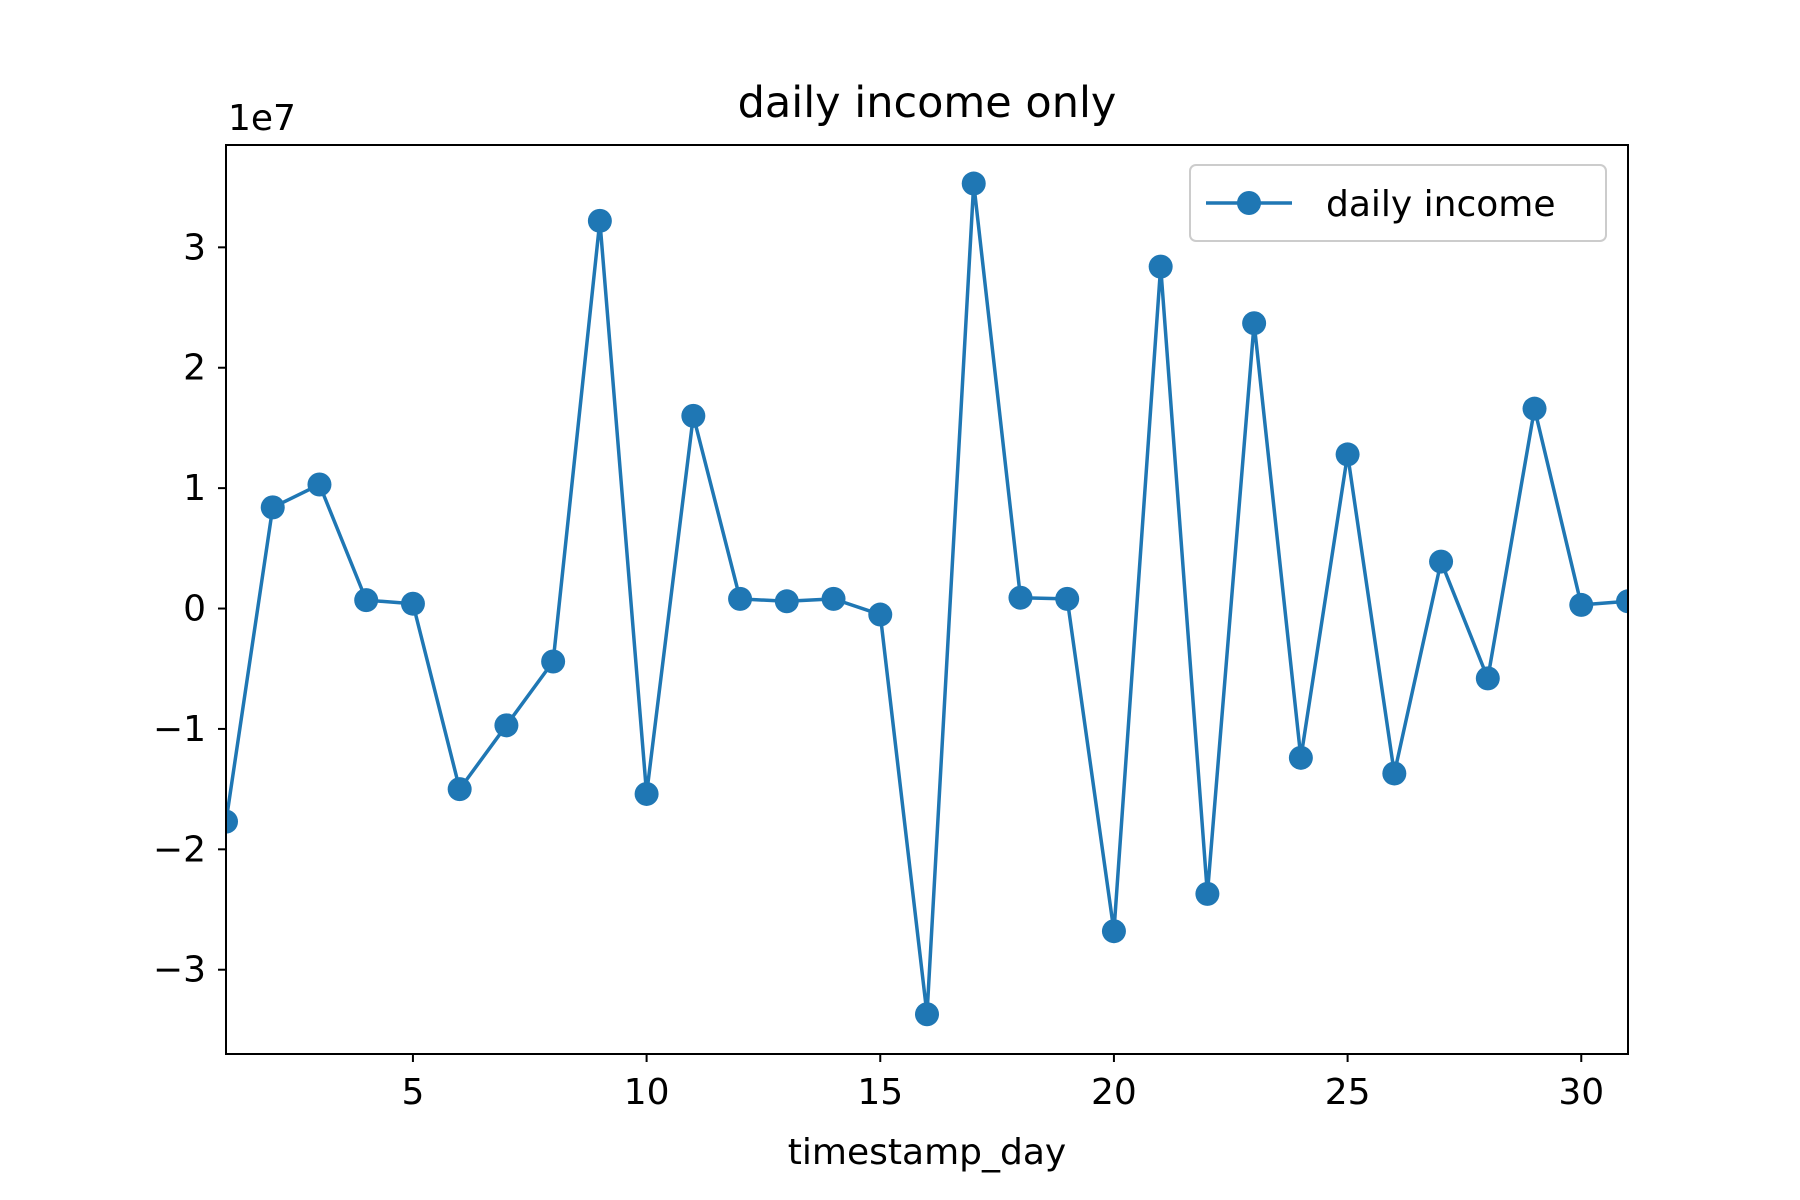 Image resolution: width=1800 pixels, height=1200 pixels. What do you see at coordinates (262, 118) in the screenshot?
I see `y-axis-offset-label: 1e7` at bounding box center [262, 118].